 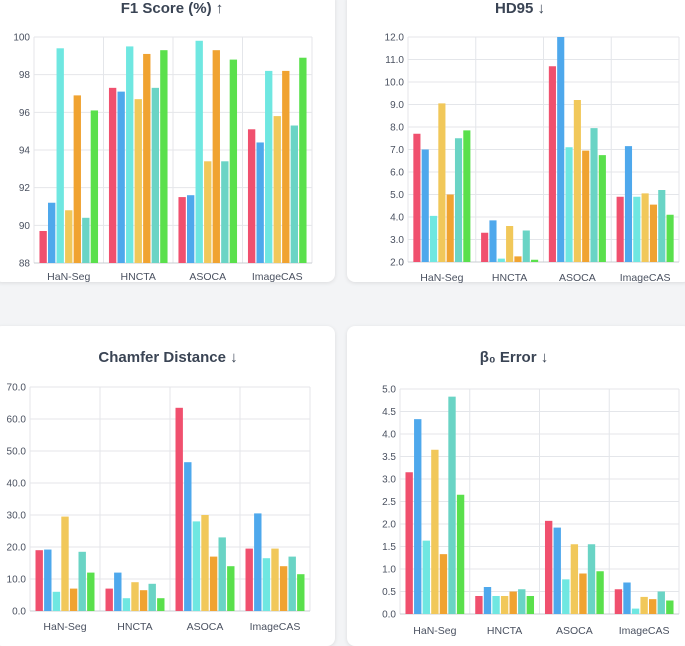 What do you see at coordinates (389, 502) in the screenshot?
I see `y-tick-label: 2.5` at bounding box center [389, 502].